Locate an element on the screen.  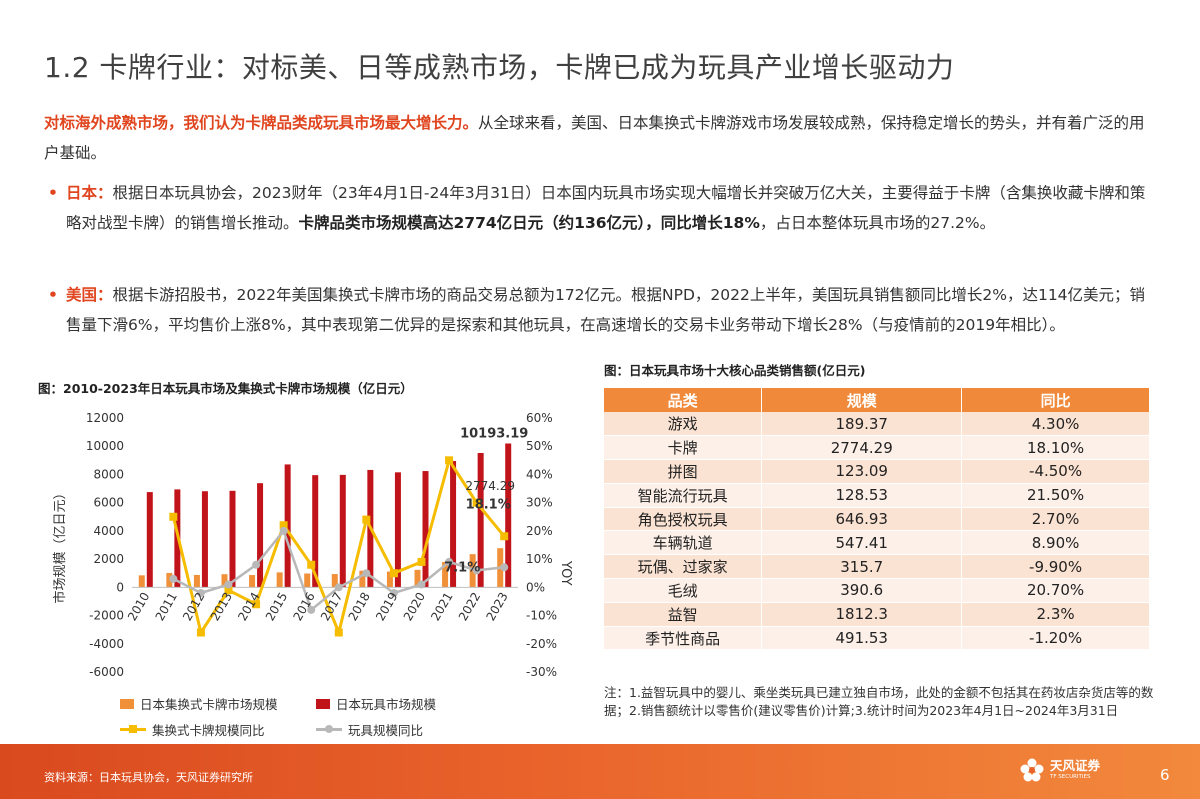
table-cell: 8.90% is located at coordinates (1055, 543).